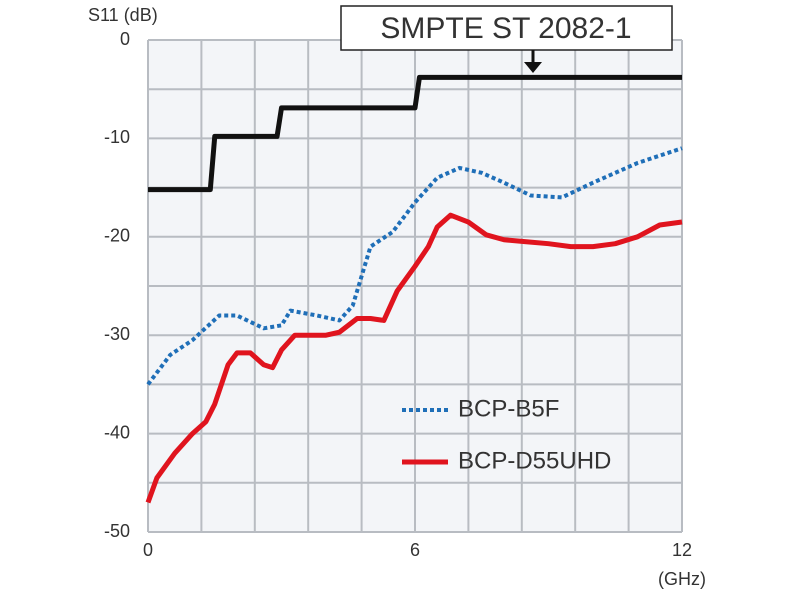 The height and width of the screenshot is (605, 800). What do you see at coordinates (117, 432) in the screenshot?
I see `y-tick-label: -40` at bounding box center [117, 432].